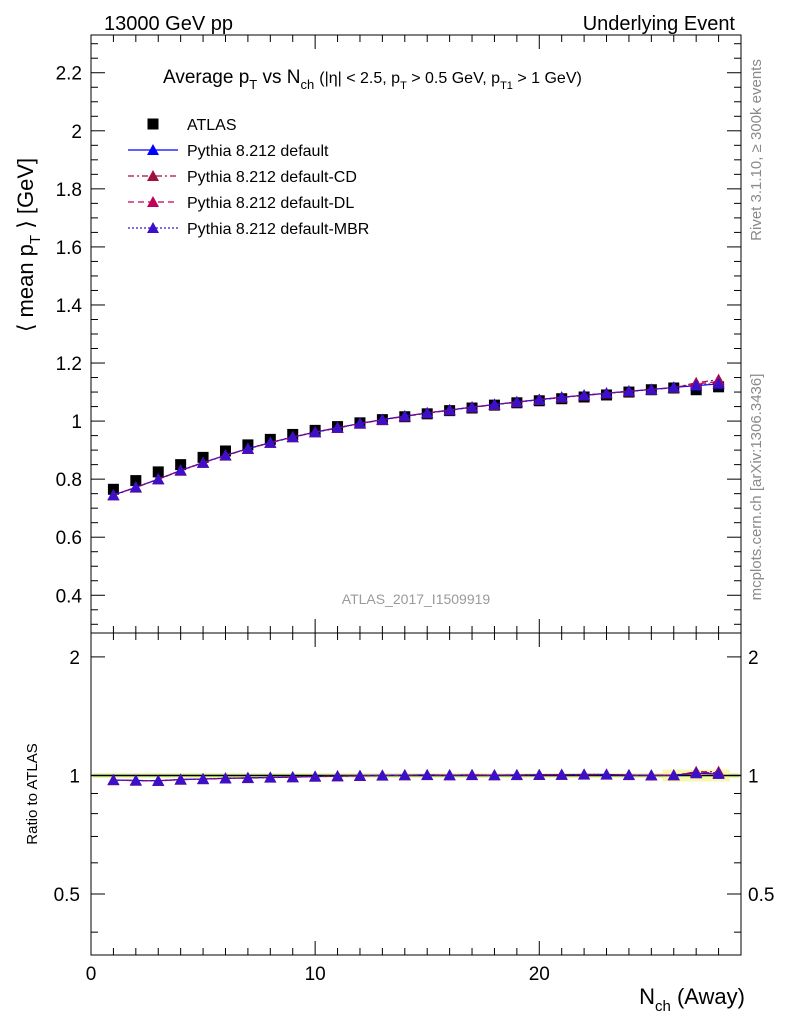 This screenshot has width=786, height=1024. What do you see at coordinates (416, 599) in the screenshot?
I see `analysis-label: ATLAS_2017_I1509919` at bounding box center [416, 599].